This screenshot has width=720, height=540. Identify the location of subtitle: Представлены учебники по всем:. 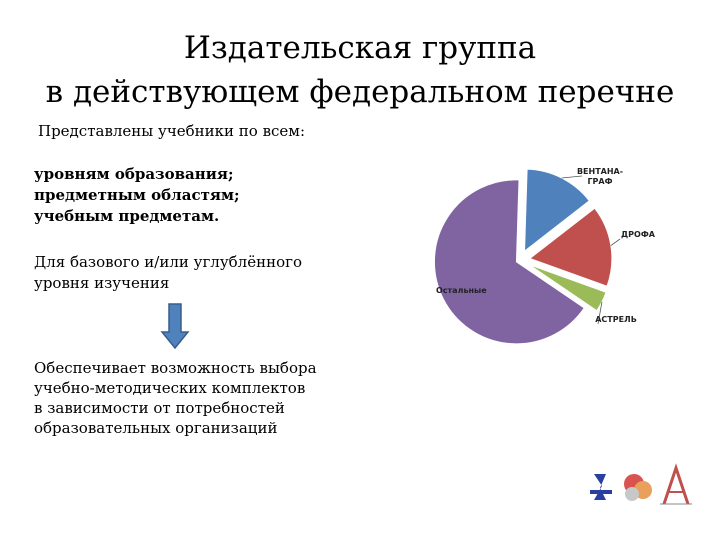
(172, 131).